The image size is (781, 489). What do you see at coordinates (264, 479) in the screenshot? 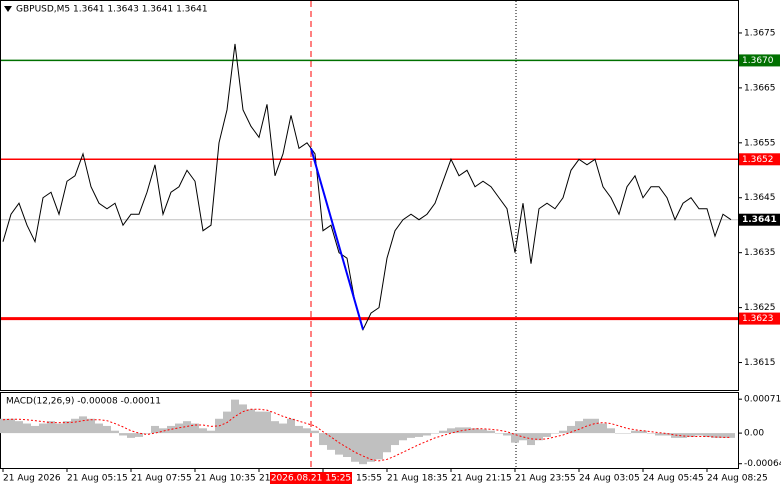
I see `x-tick-label: 21` at bounding box center [264, 479].